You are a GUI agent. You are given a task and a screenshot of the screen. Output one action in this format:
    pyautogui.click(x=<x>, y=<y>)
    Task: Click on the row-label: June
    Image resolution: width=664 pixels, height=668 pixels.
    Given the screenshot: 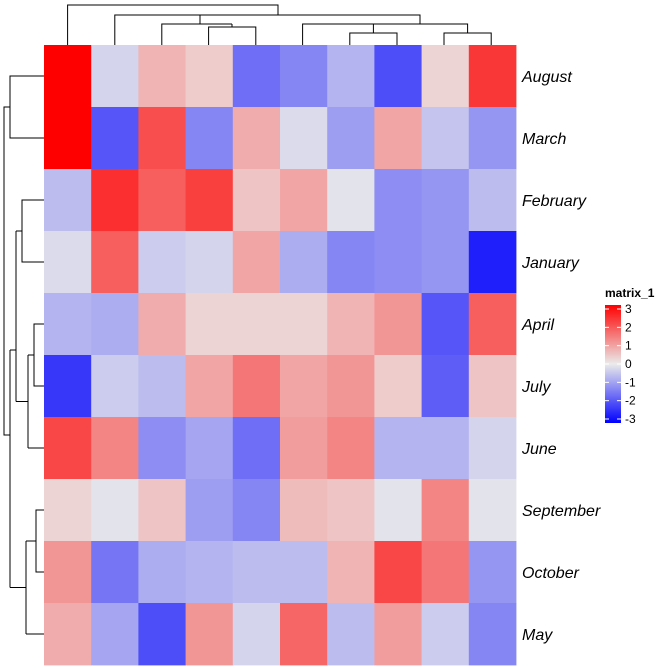 What is the action you would take?
    pyautogui.click(x=539, y=449)
    